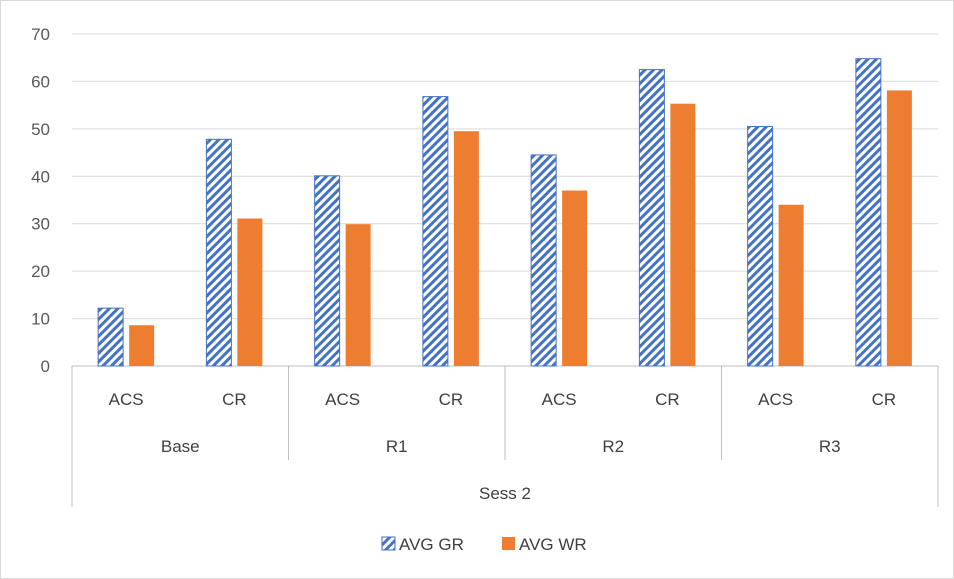 This screenshot has width=954, height=579. Describe the element at coordinates (397, 446) in the screenshot. I see `x-group-label: R1` at that location.